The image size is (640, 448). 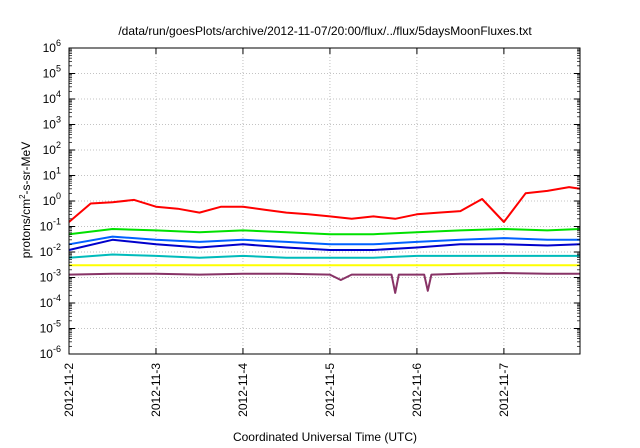 What do you see at coordinates (504, 390) in the screenshot?
I see `x-tick-label: 2012-11-7` at bounding box center [504, 390].